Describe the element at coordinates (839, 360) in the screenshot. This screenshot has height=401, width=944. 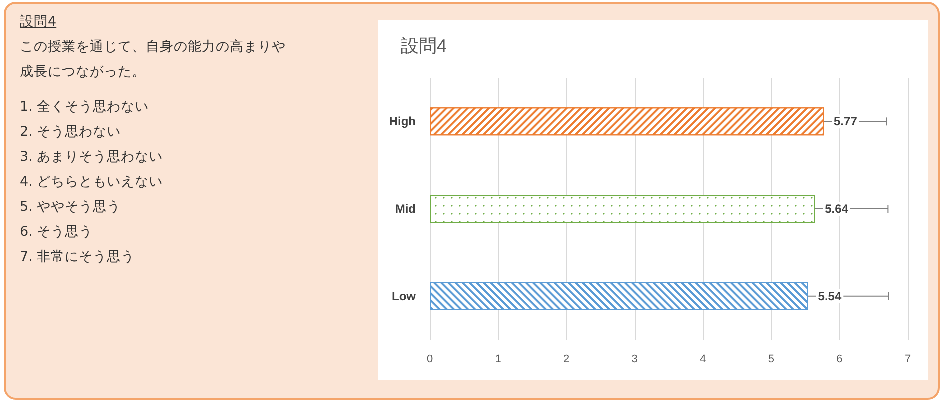
I see `x-tick-label: 6` at that location.